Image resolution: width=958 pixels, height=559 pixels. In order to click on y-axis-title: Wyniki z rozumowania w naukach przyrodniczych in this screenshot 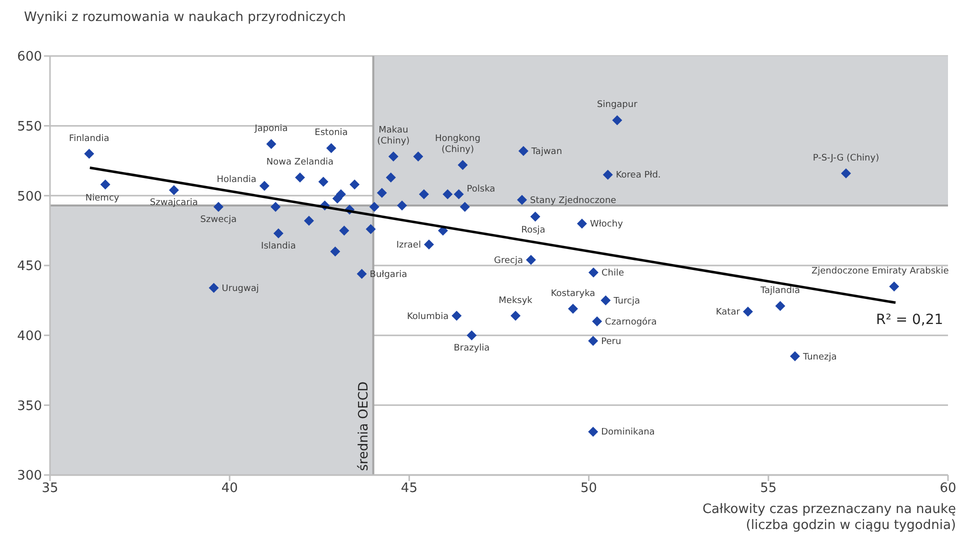, I will do `click(185, 17)`.